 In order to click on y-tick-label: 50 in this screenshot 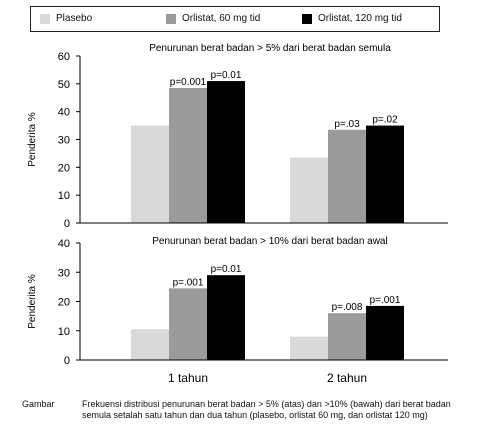, I will do `click(64, 85)`.